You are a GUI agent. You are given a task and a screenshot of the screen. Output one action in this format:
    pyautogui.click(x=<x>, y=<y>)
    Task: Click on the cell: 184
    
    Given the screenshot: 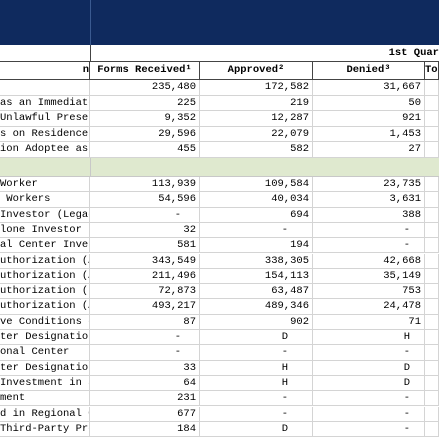 What is the action you would take?
    pyautogui.click(x=145, y=429)
    